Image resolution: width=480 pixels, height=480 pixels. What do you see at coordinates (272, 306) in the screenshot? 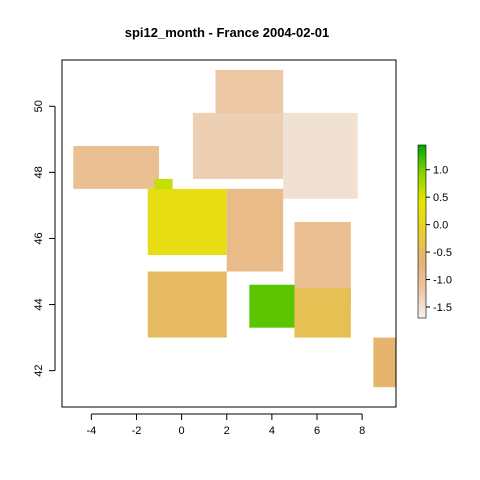
I see `raster-region-languedoc-green` at bounding box center [272, 306].